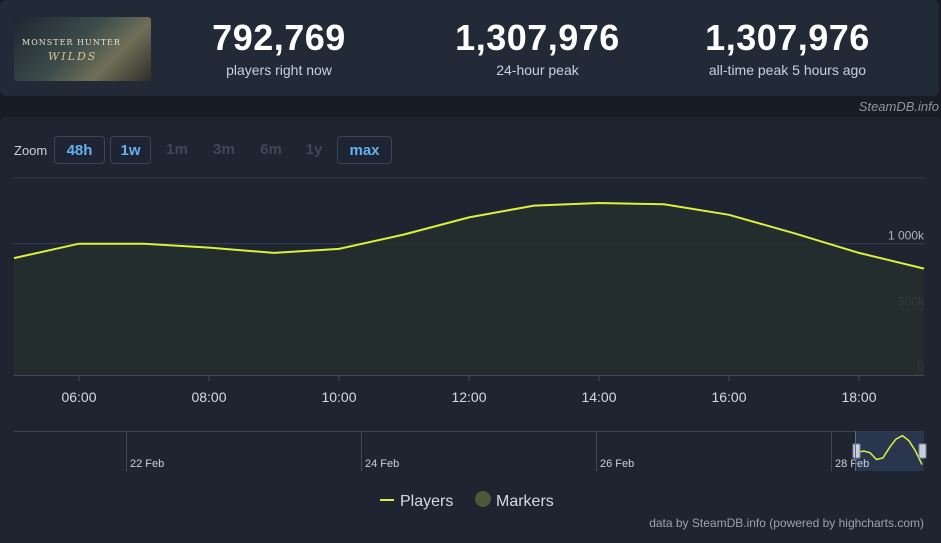  I want to click on navigator-date-label: 26 Feb, so click(617, 464).